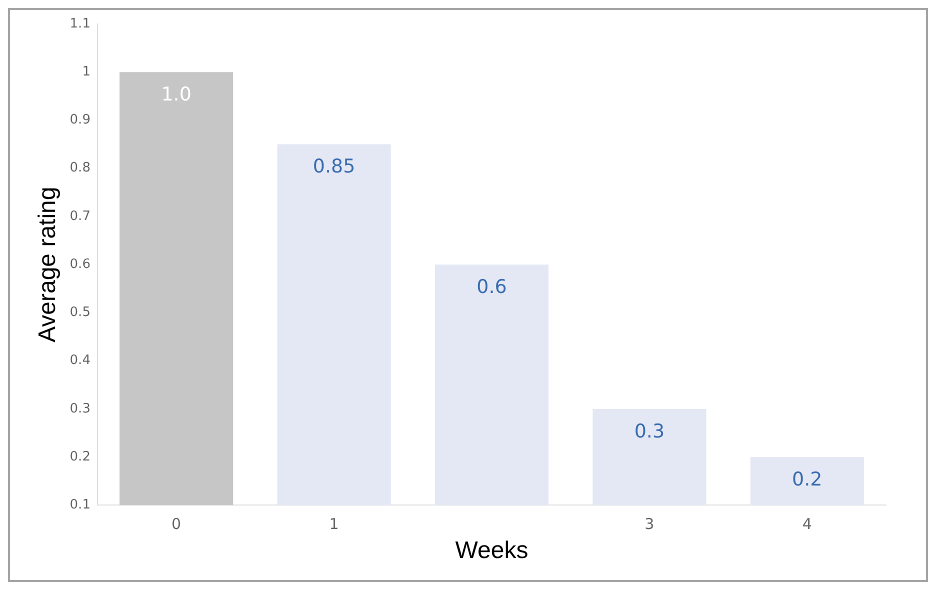  I want to click on y-tick-label: 0.8, so click(80, 168).